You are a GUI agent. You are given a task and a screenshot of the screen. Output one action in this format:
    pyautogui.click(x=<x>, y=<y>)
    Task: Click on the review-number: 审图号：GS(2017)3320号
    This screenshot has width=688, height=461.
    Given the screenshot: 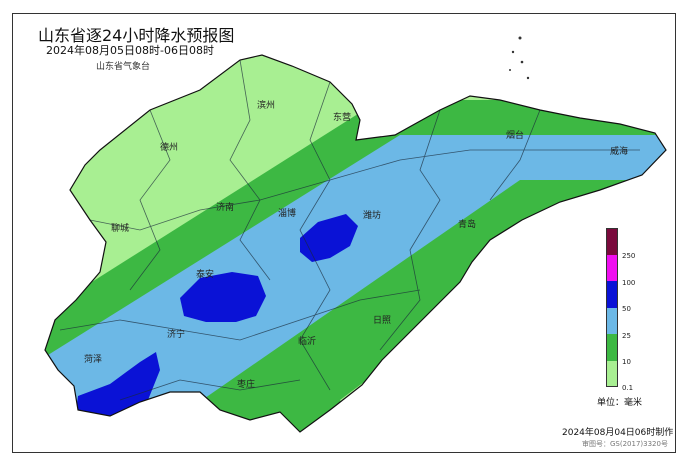 What is the action you would take?
    pyautogui.click(x=625, y=444)
    